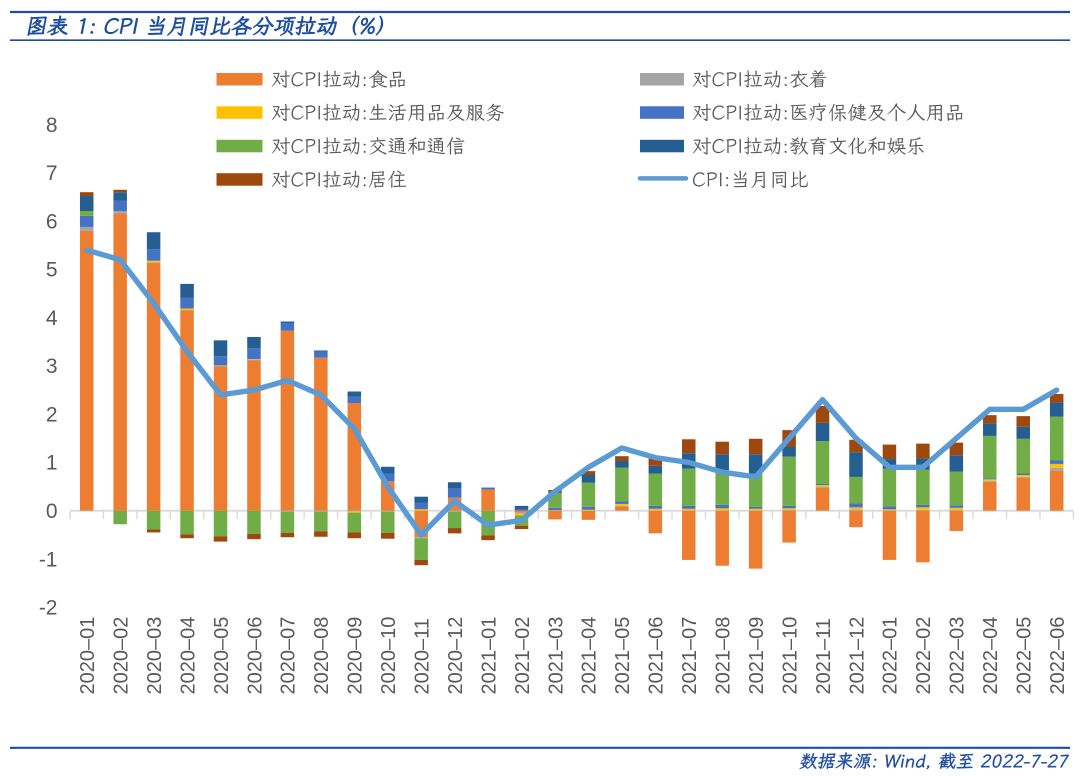  What do you see at coordinates (523, 656) in the screenshot?
I see `svg-text: 2021–02` at bounding box center [523, 656].